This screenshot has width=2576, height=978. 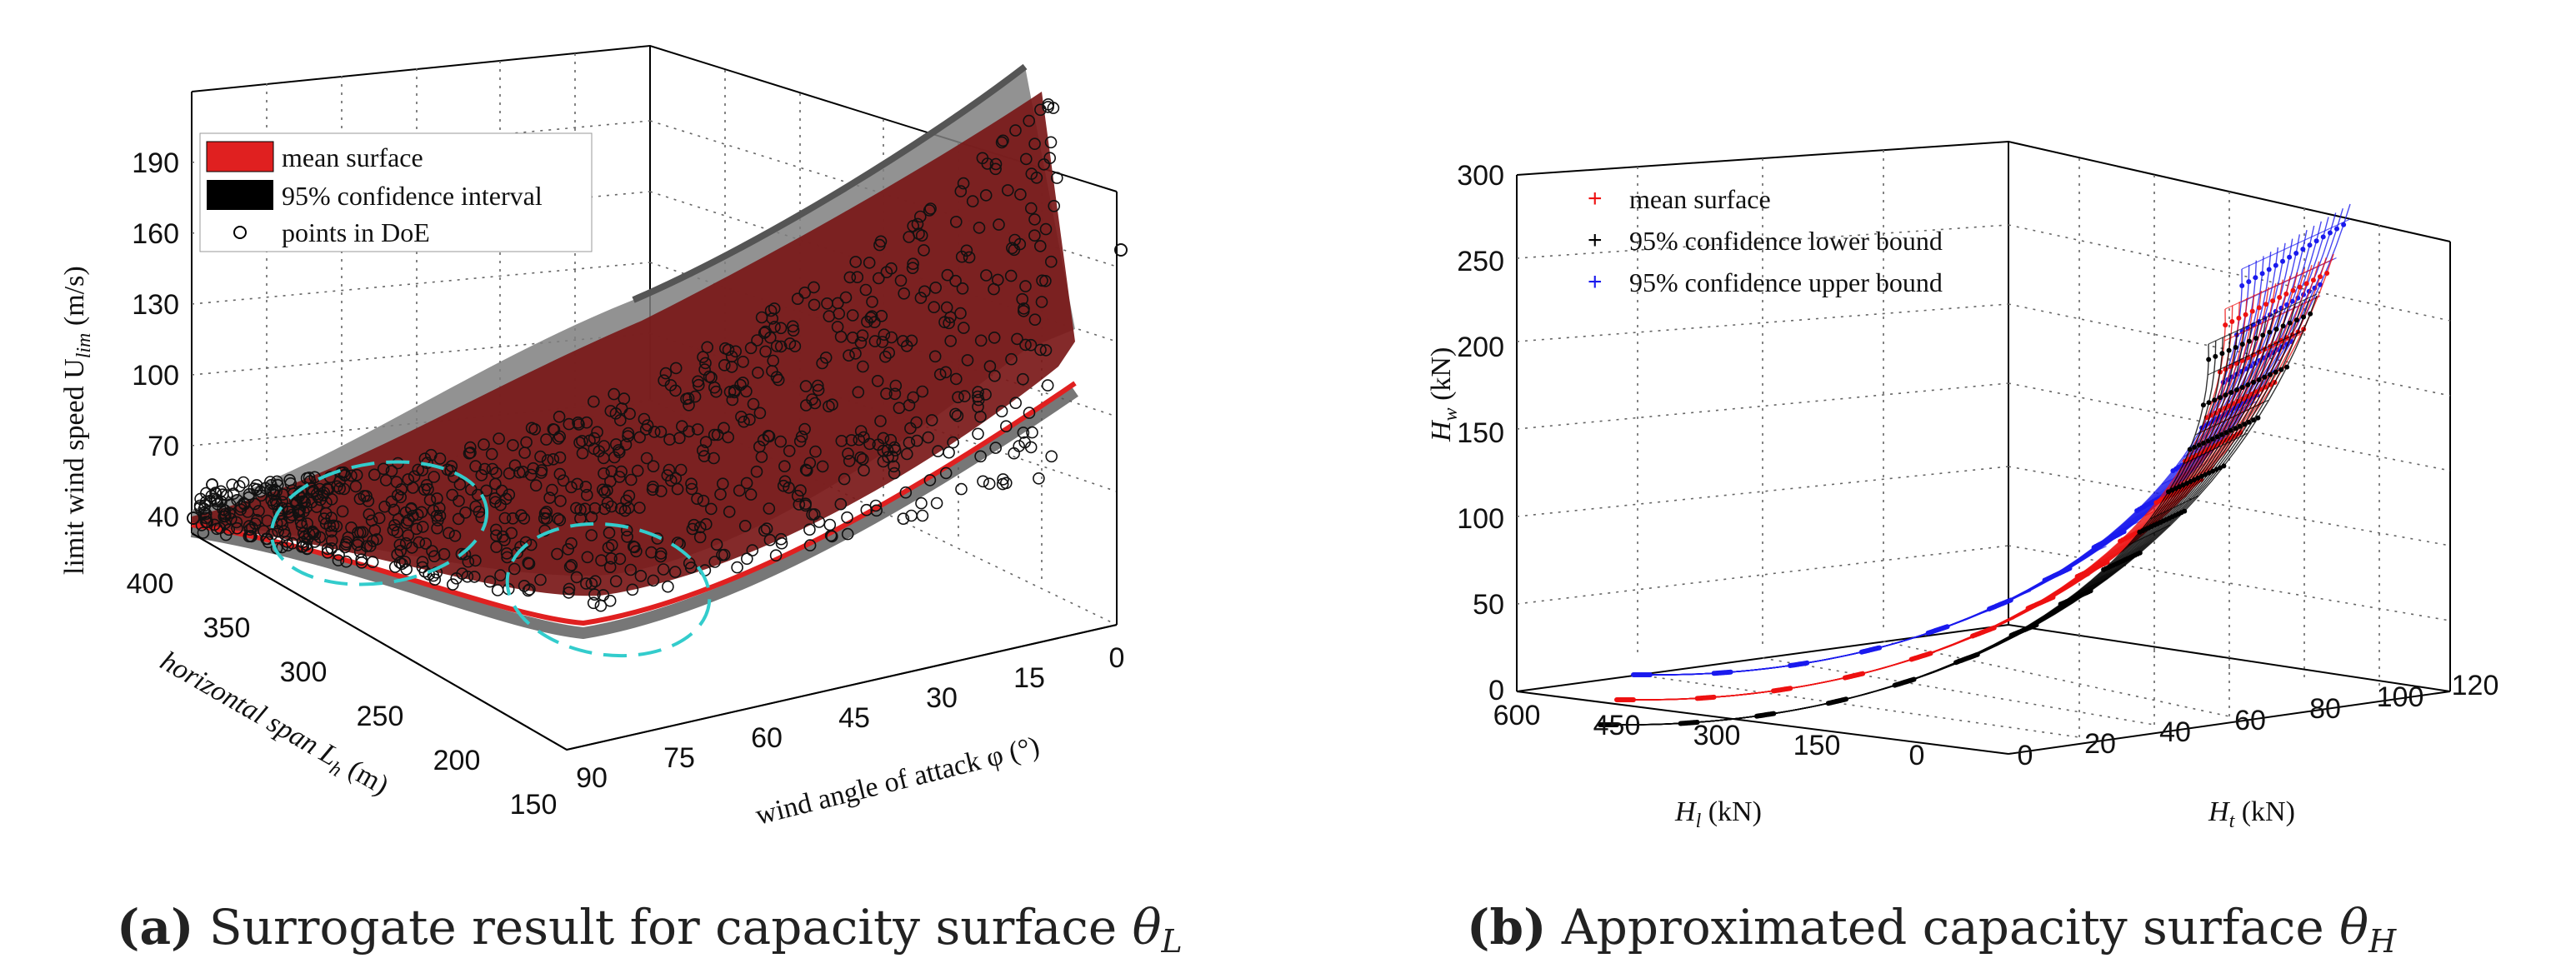 What do you see at coordinates (1496, 691) in the screenshot?
I see `chart-b-z-tick: 0` at bounding box center [1496, 691].